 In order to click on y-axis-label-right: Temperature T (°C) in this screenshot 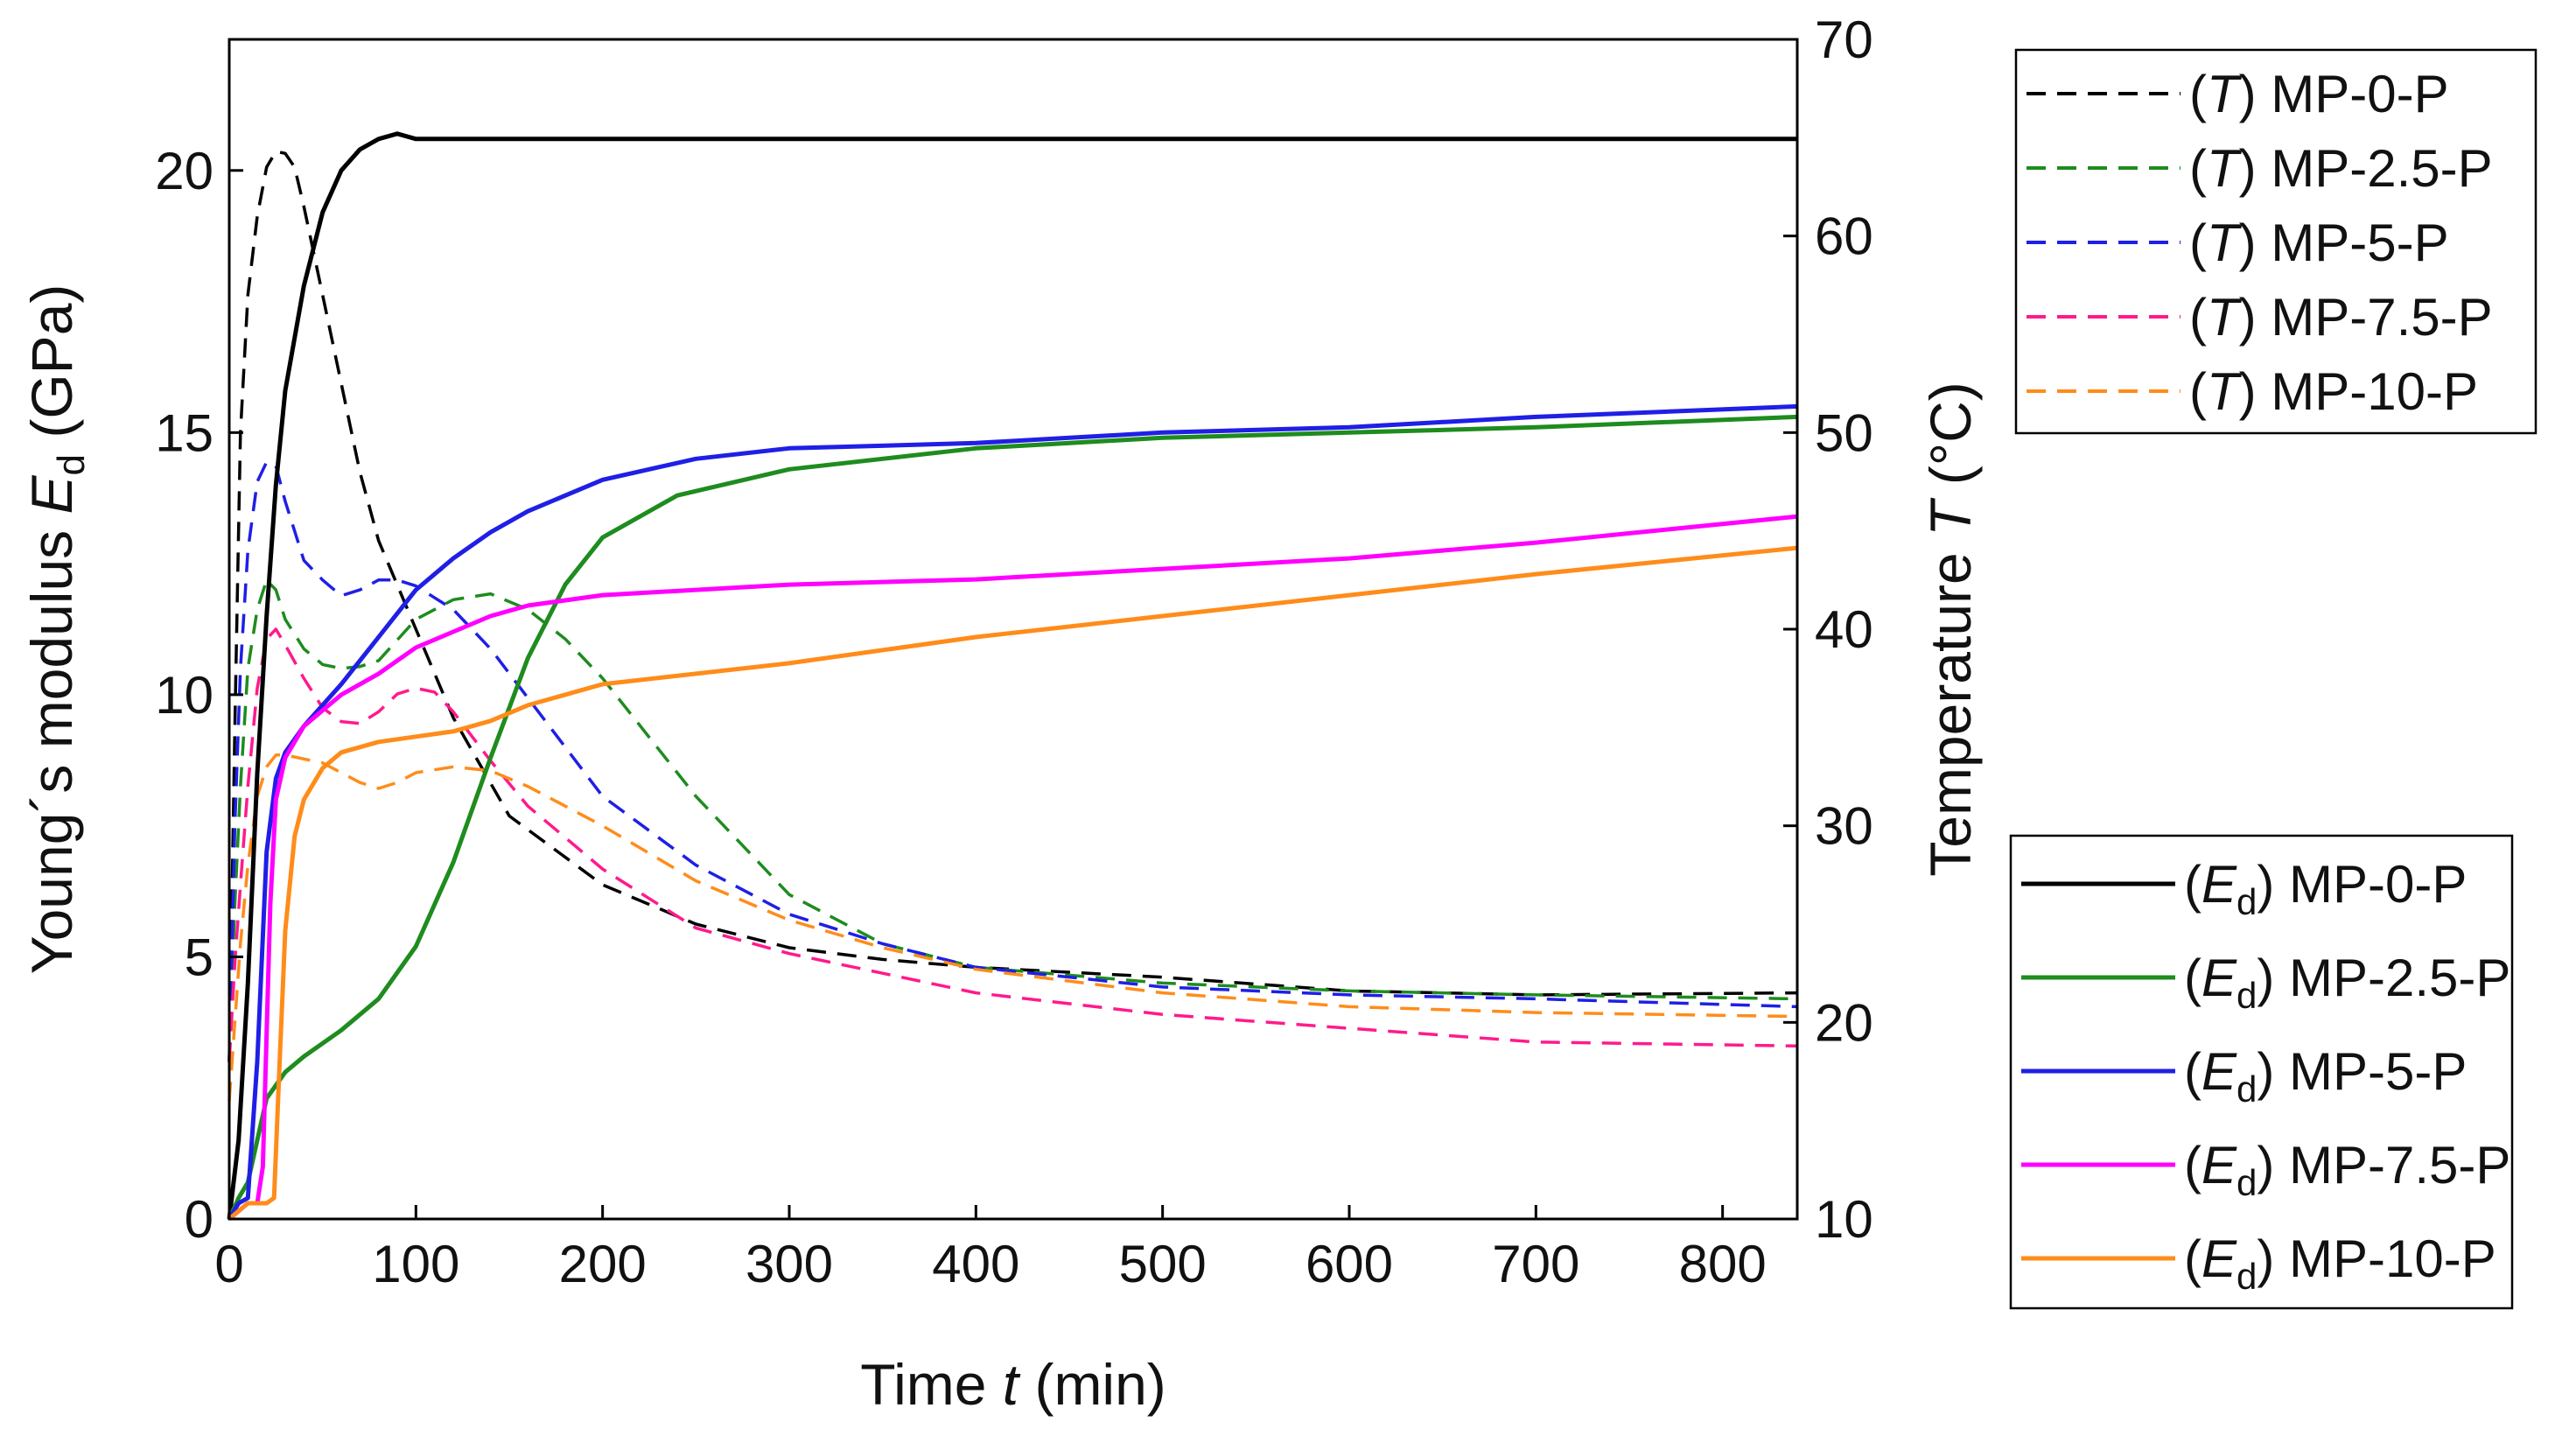, I will do `click(1950, 629)`.